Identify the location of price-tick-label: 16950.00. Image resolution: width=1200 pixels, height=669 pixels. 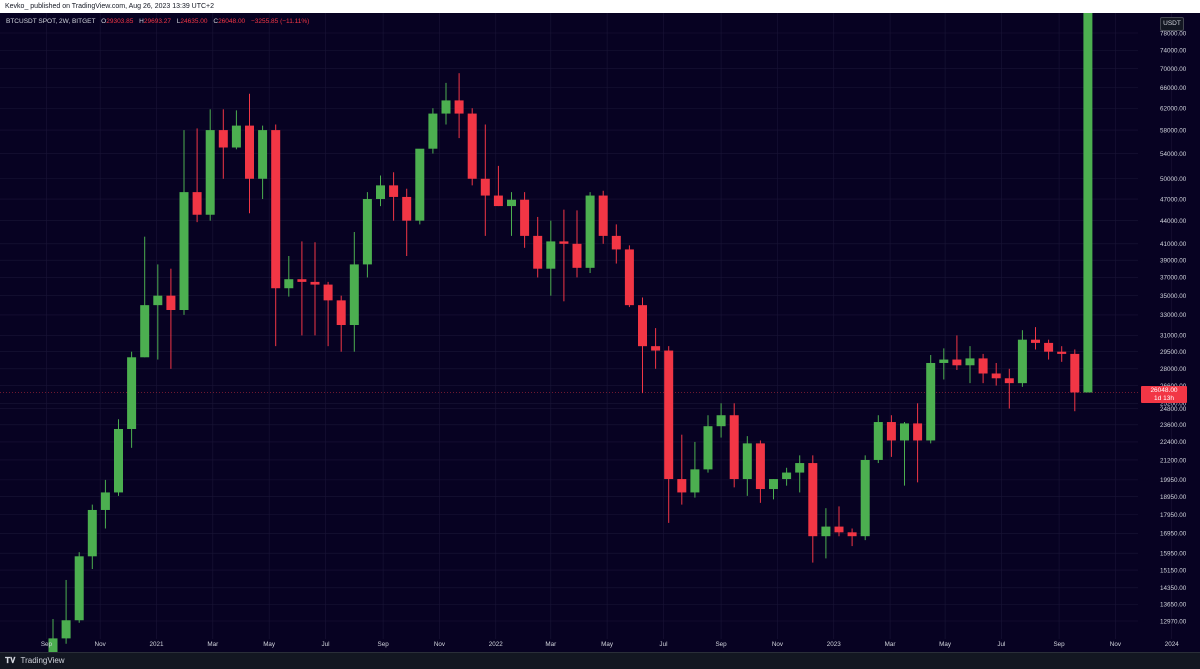
(1173, 534).